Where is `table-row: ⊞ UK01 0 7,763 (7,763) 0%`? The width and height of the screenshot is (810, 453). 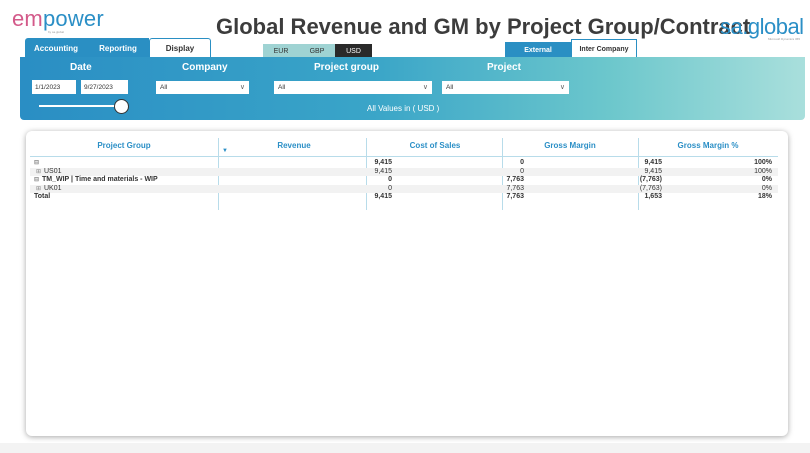
table-row: ⊞ UK01 0 7,763 (7,763) 0% is located at coordinates (404, 188).